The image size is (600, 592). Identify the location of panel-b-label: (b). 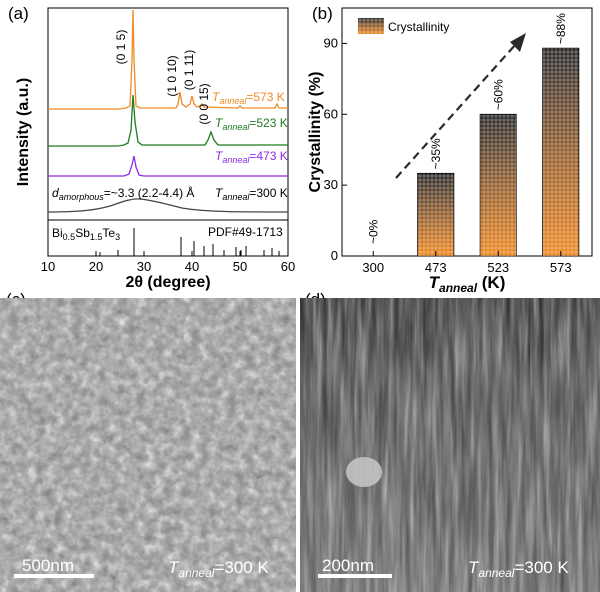
(322, 13).